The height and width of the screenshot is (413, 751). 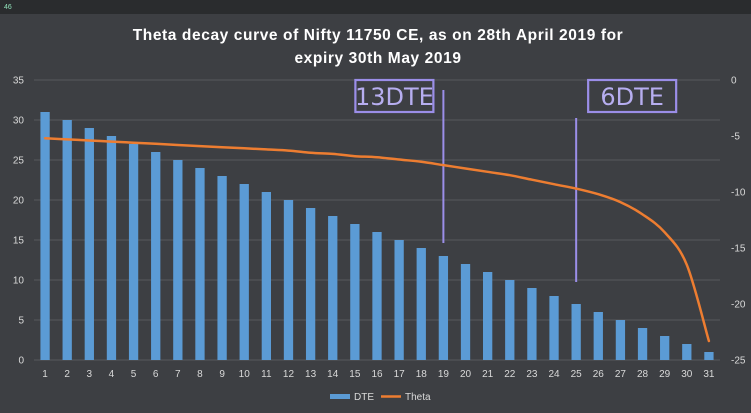 I want to click on legend-dte-label: DTE, so click(x=364, y=397).